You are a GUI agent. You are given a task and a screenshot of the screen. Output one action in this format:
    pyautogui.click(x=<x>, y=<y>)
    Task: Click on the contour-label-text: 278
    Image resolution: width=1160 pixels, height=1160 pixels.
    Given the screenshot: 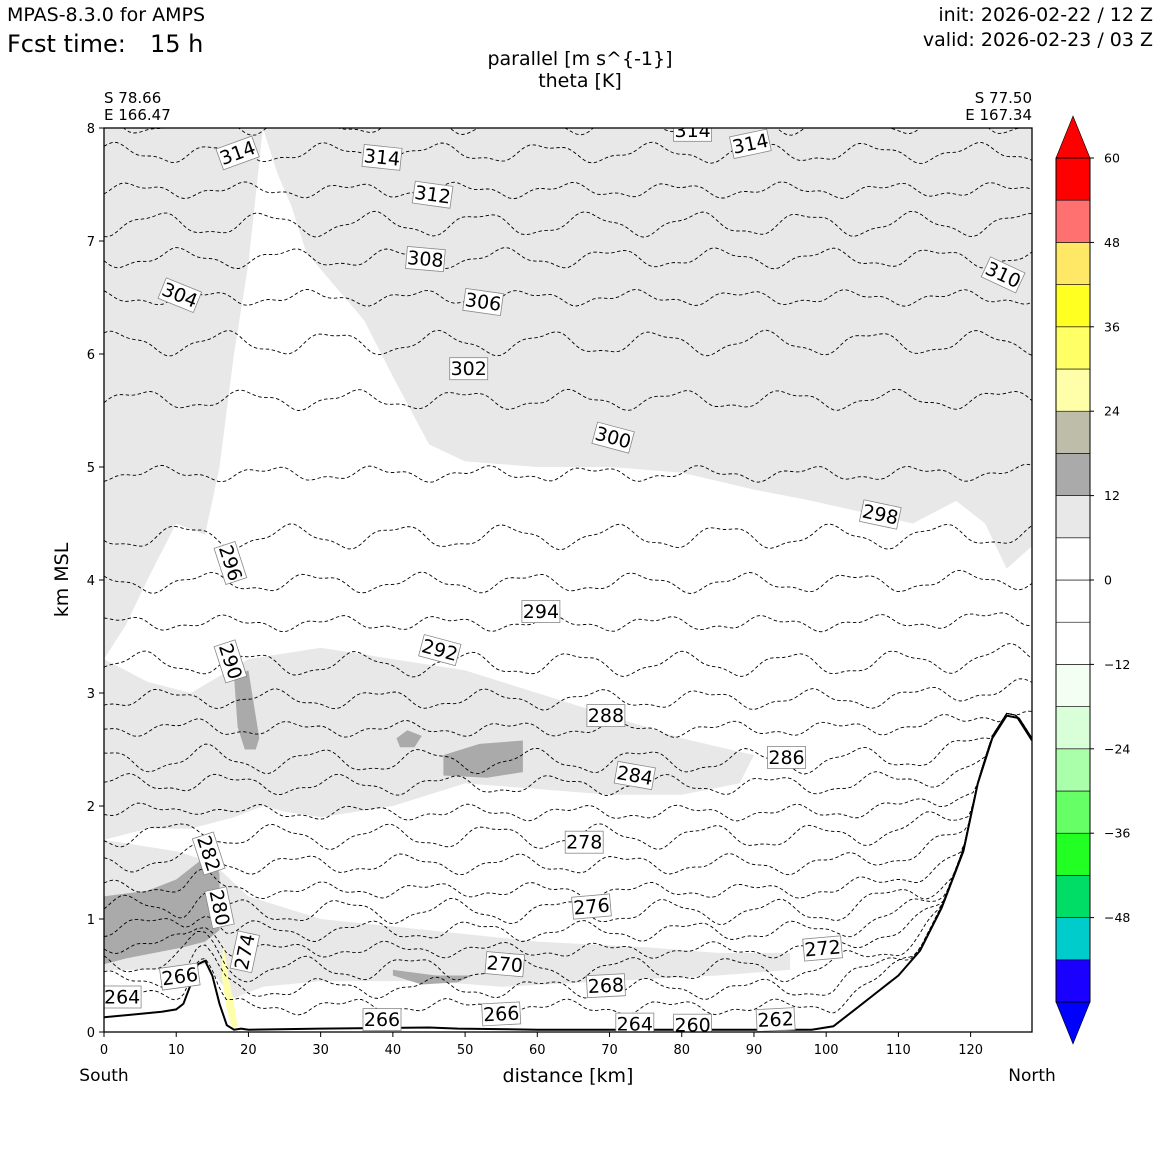 What is the action you would take?
    pyautogui.click(x=584, y=843)
    